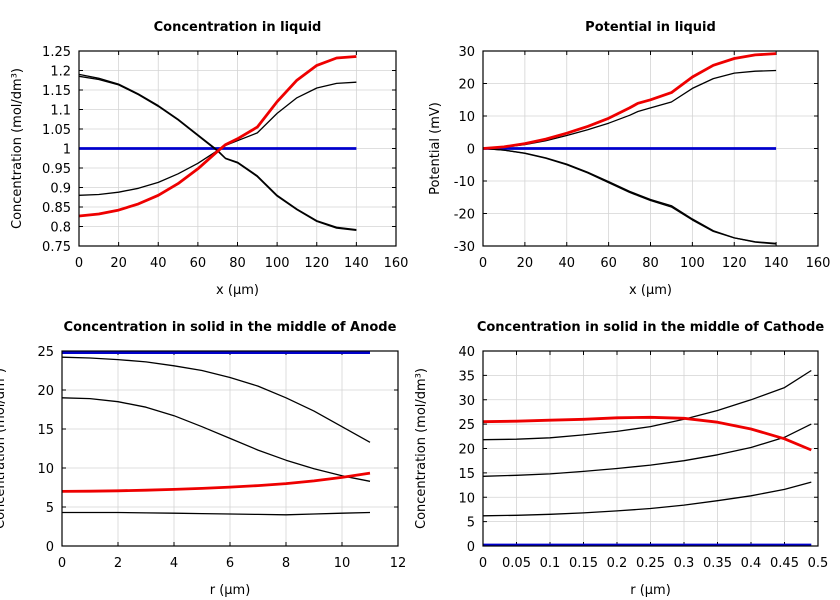 The height and width of the screenshot is (600, 840). What do you see at coordinates (435, 148) in the screenshot?
I see `y-axis-label: Potential (mV)` at bounding box center [435, 148].